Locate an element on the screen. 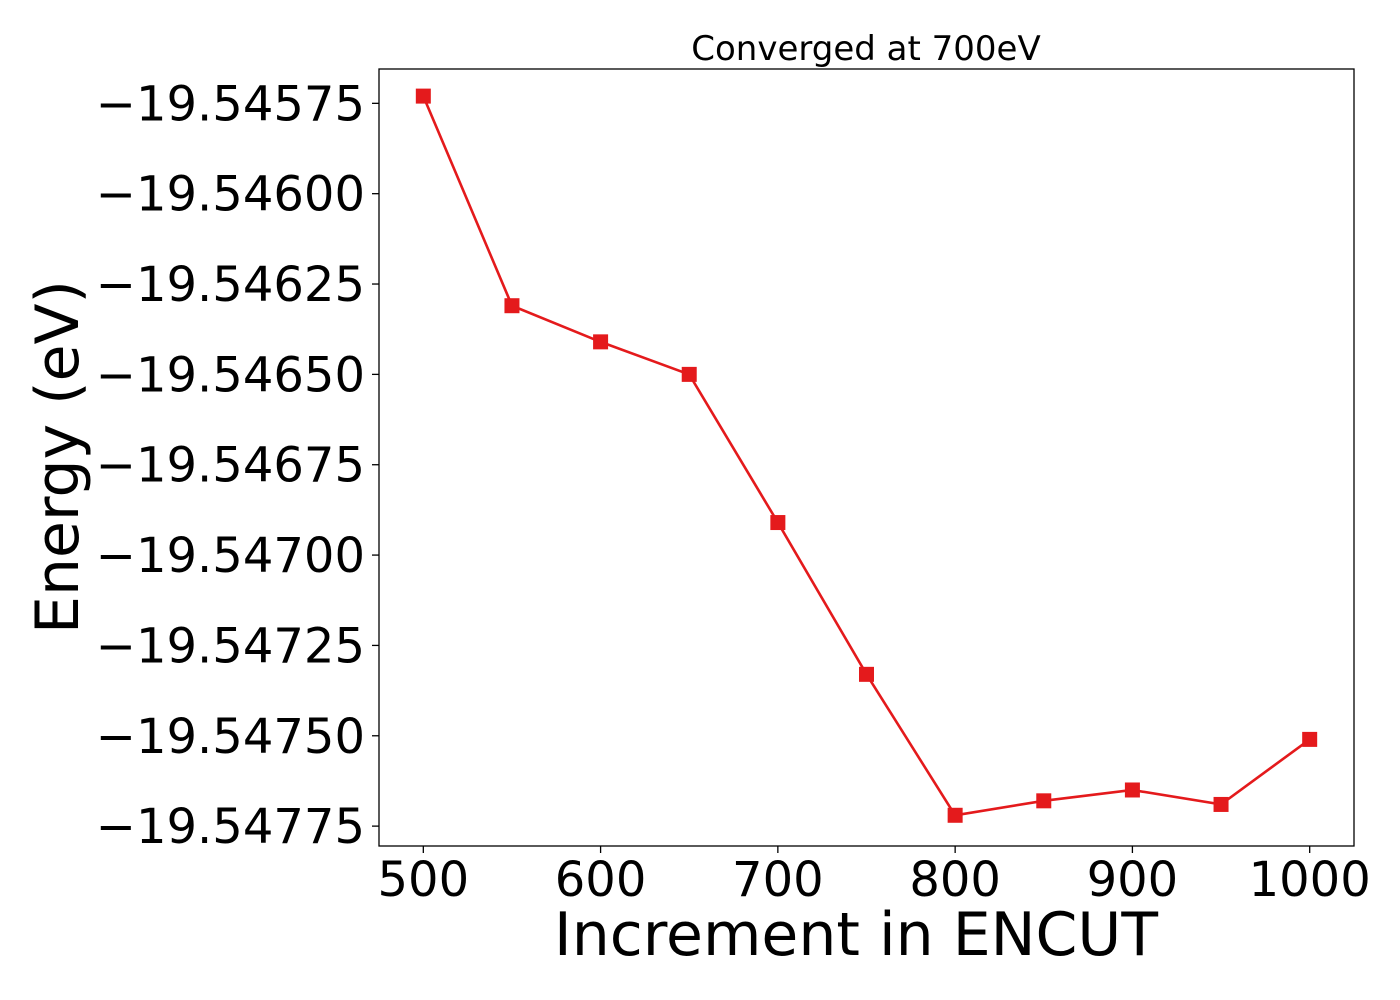  x-tick-label: 1000 is located at coordinates (1310, 880).